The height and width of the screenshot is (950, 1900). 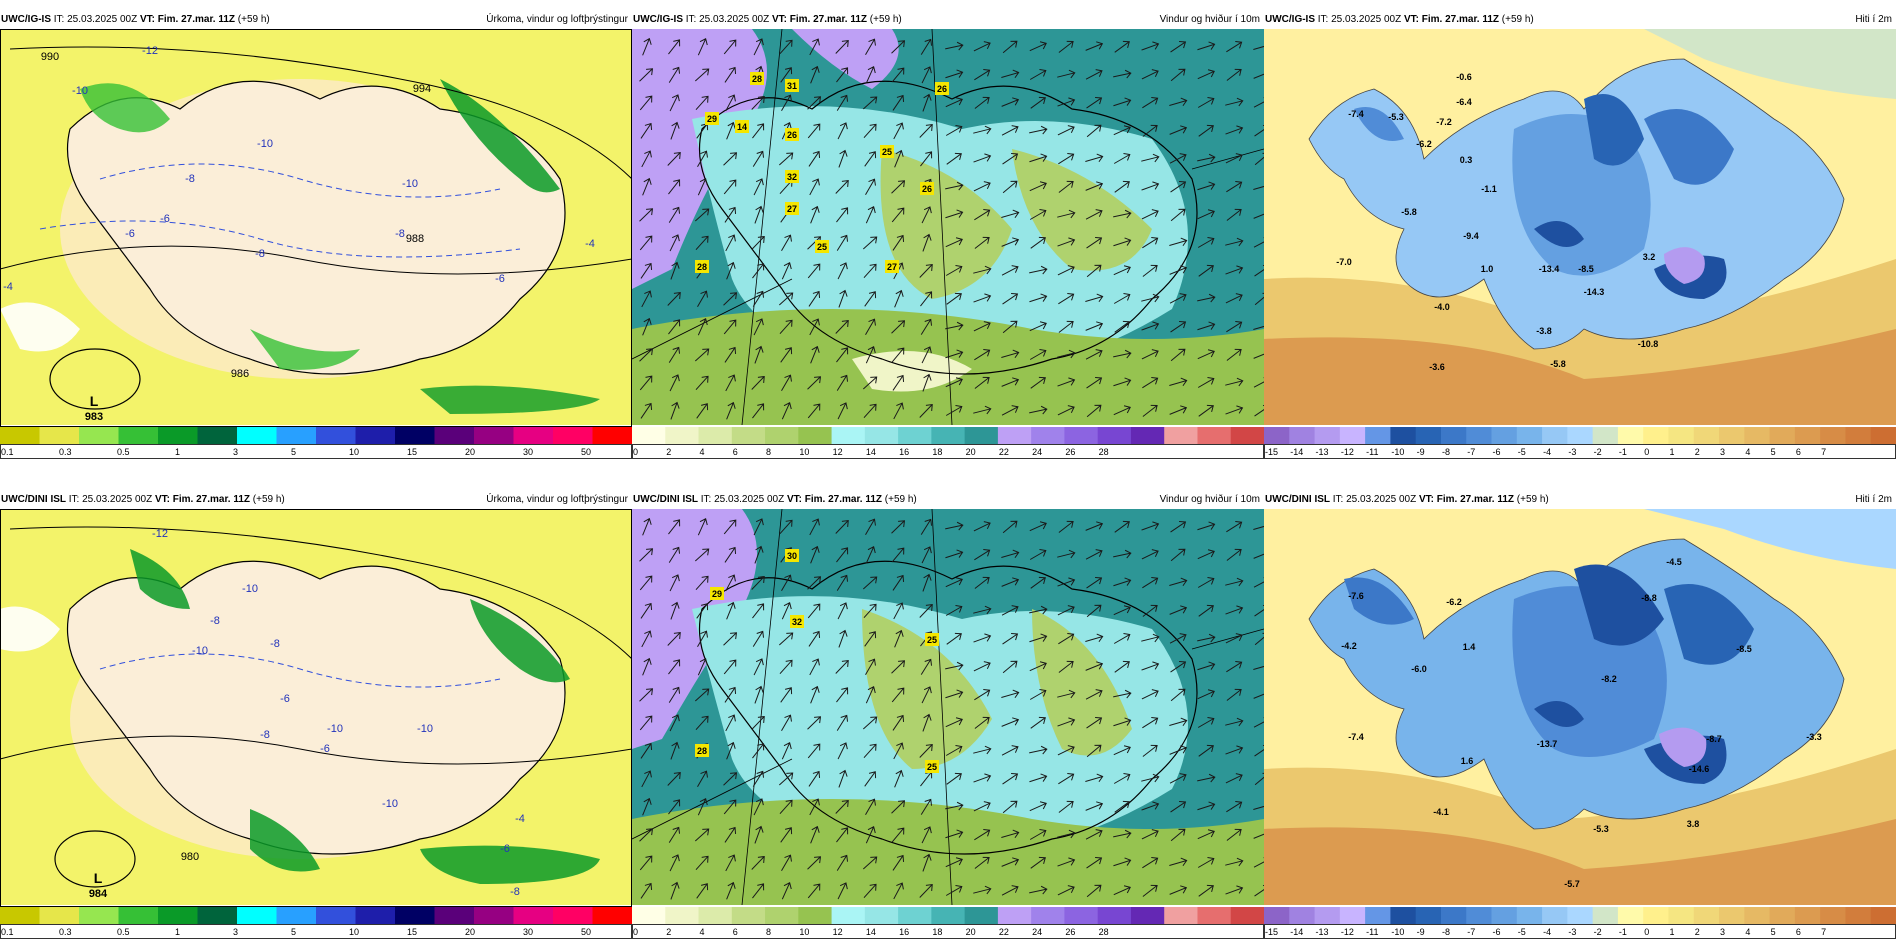 I want to click on temperature-label: -5.7, so click(x=1572, y=884).